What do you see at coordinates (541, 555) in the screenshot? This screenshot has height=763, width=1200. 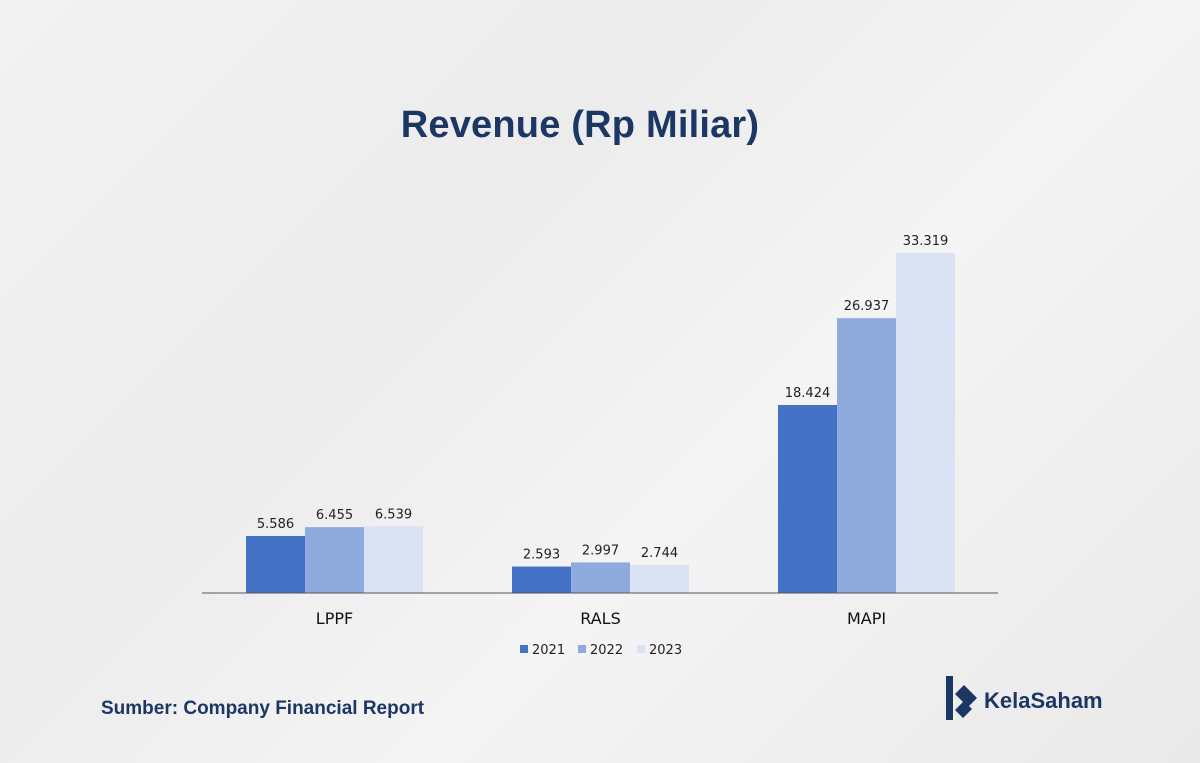 I see `data-label: 2.593` at bounding box center [541, 555].